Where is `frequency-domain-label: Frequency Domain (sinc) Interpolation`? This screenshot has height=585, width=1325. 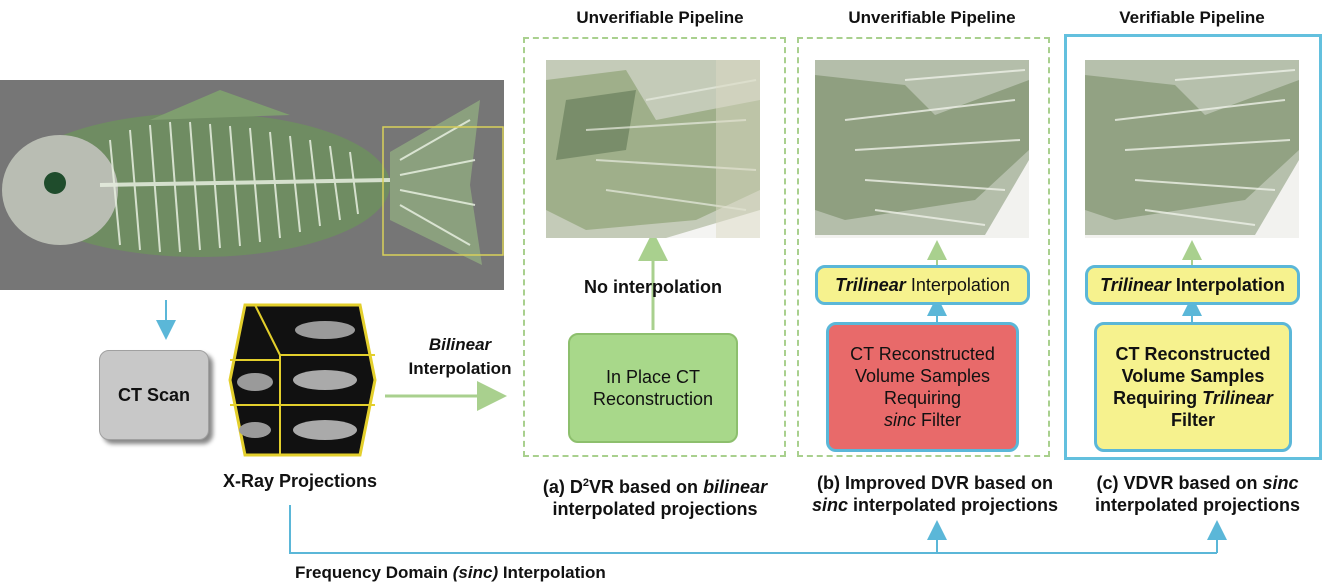
frequency-domain-label: Frequency Domain (sinc) Interpolation is located at coordinates (450, 572).